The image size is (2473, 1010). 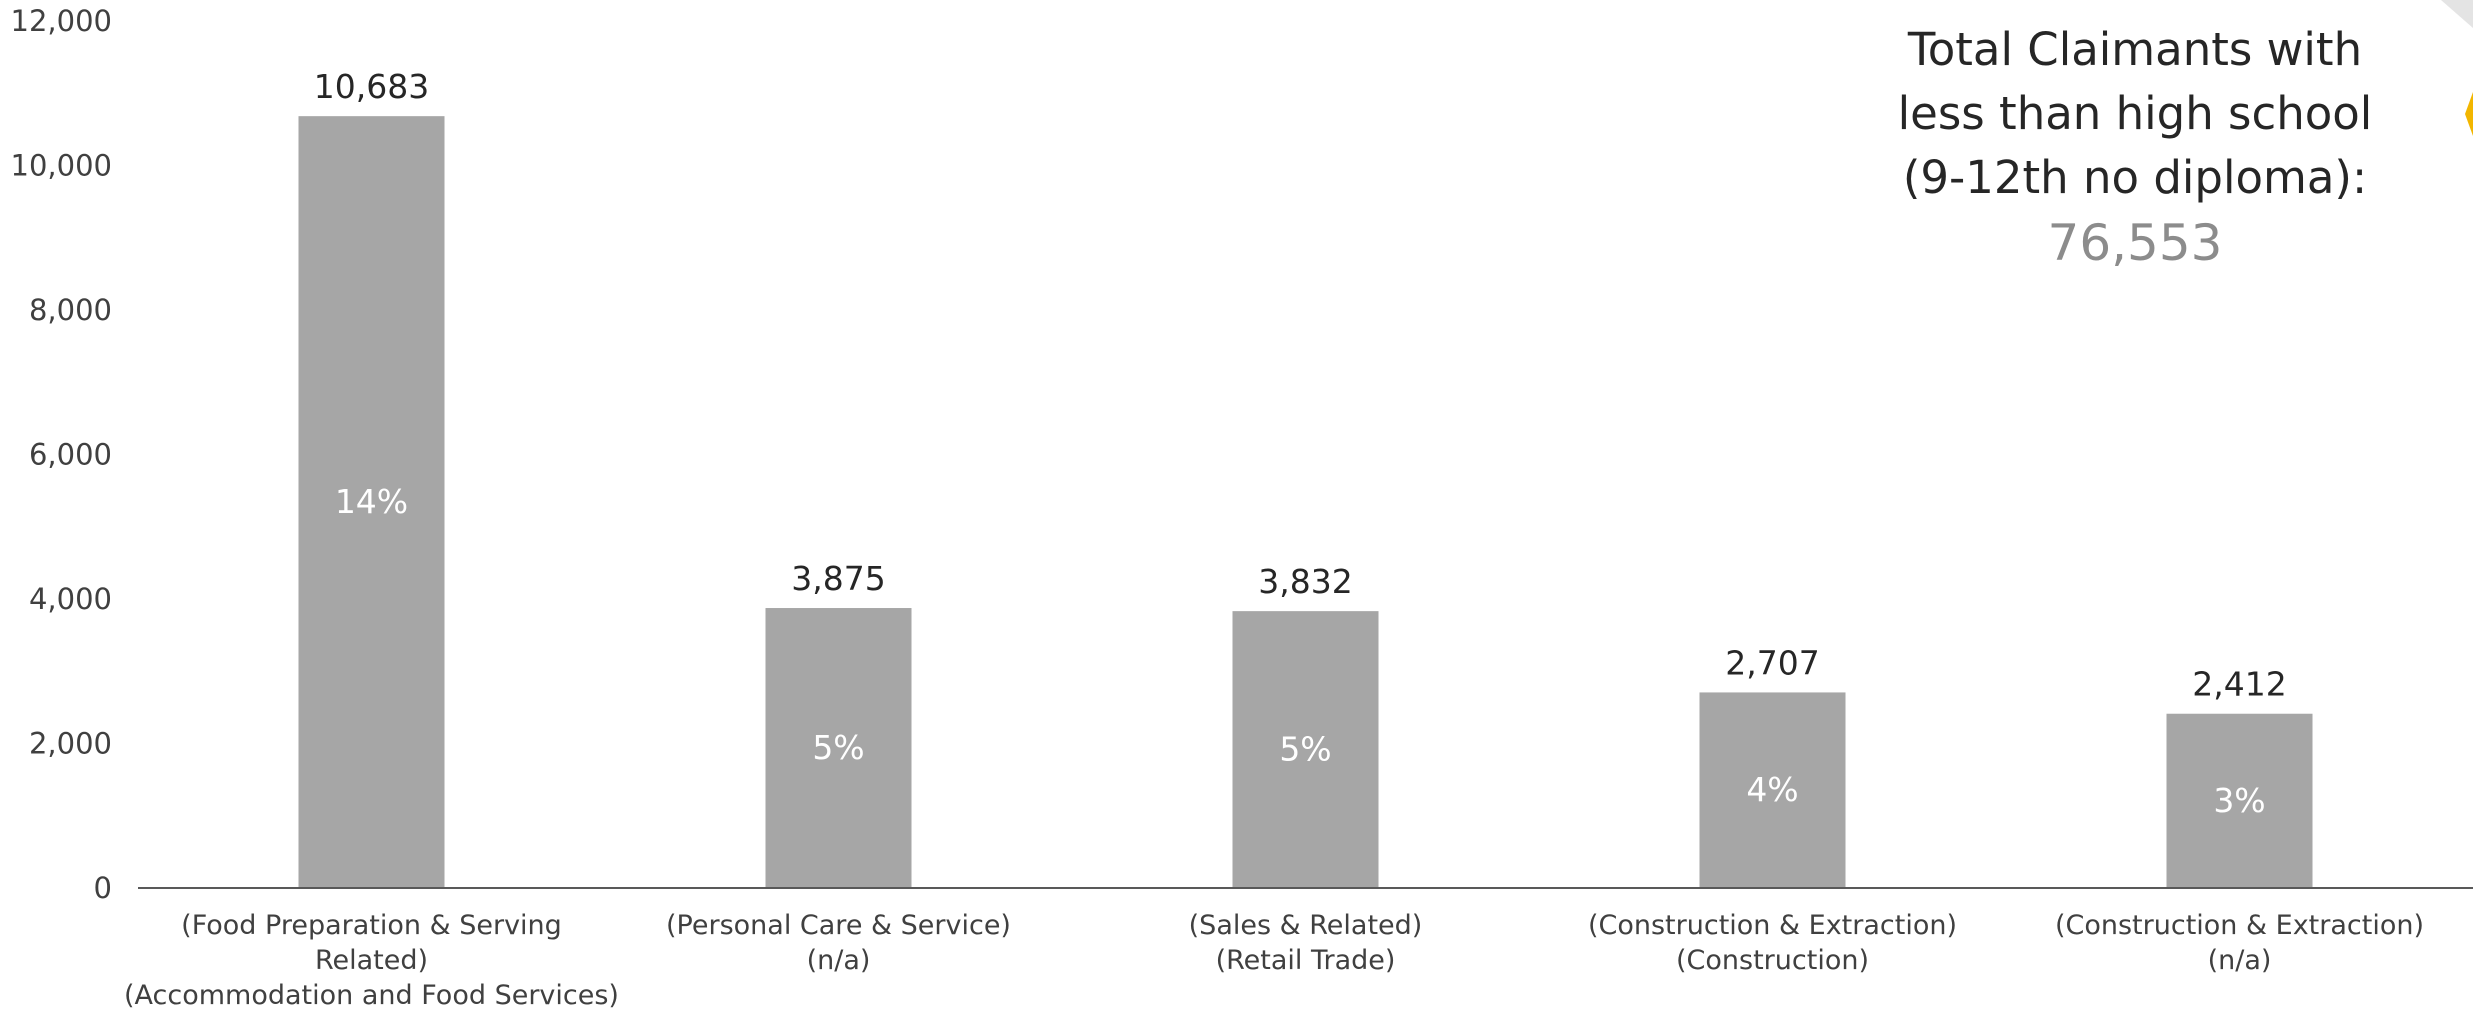 I want to click on y-tick-label: 10,000, so click(x=61, y=166).